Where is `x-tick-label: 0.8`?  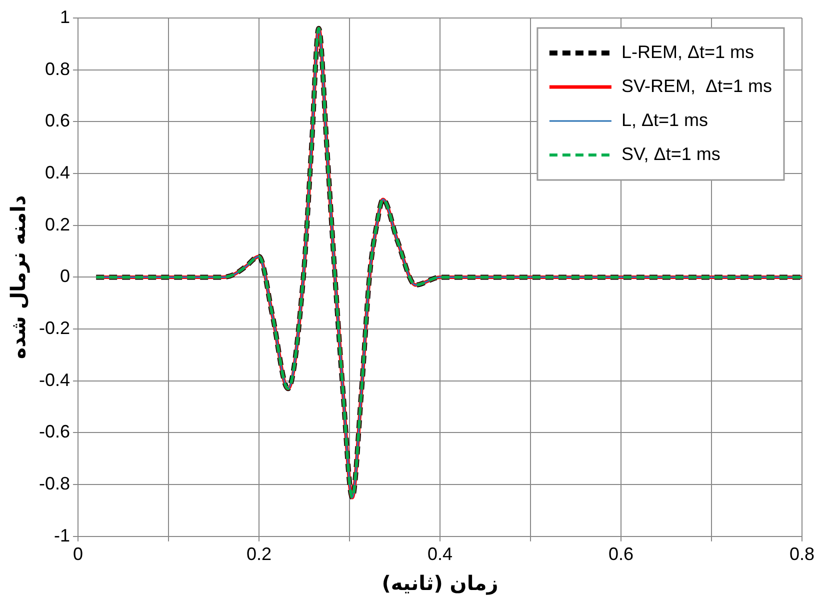
x-tick-label: 0.8 is located at coordinates (802, 554).